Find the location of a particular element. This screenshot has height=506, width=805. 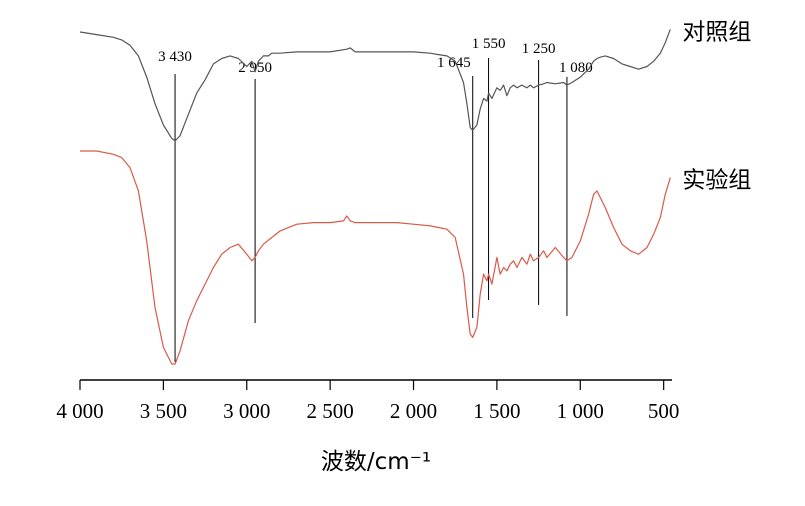

x-axis: 4 000 3 500 3 000 2 500 2 000 1 500 1 000 500 is located at coordinates (368, 401).